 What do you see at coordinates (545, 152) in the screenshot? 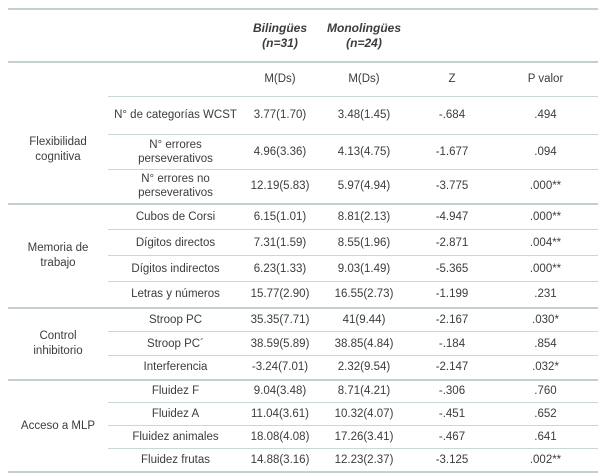
I see `p-value: .094` at bounding box center [545, 152].